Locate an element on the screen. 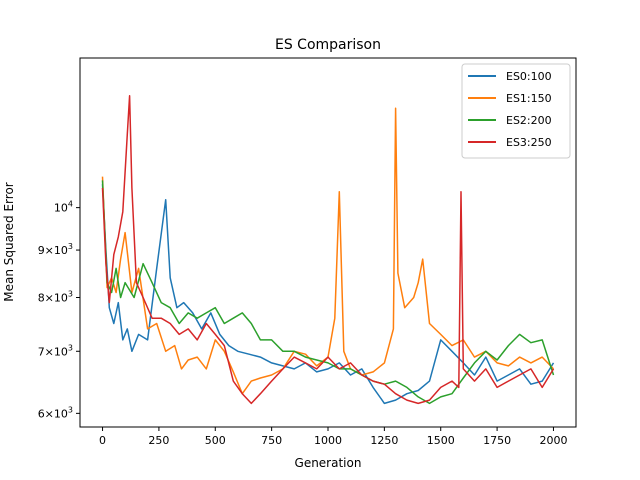 The image size is (640, 480). chart-title: ES Comparison is located at coordinates (328, 45).